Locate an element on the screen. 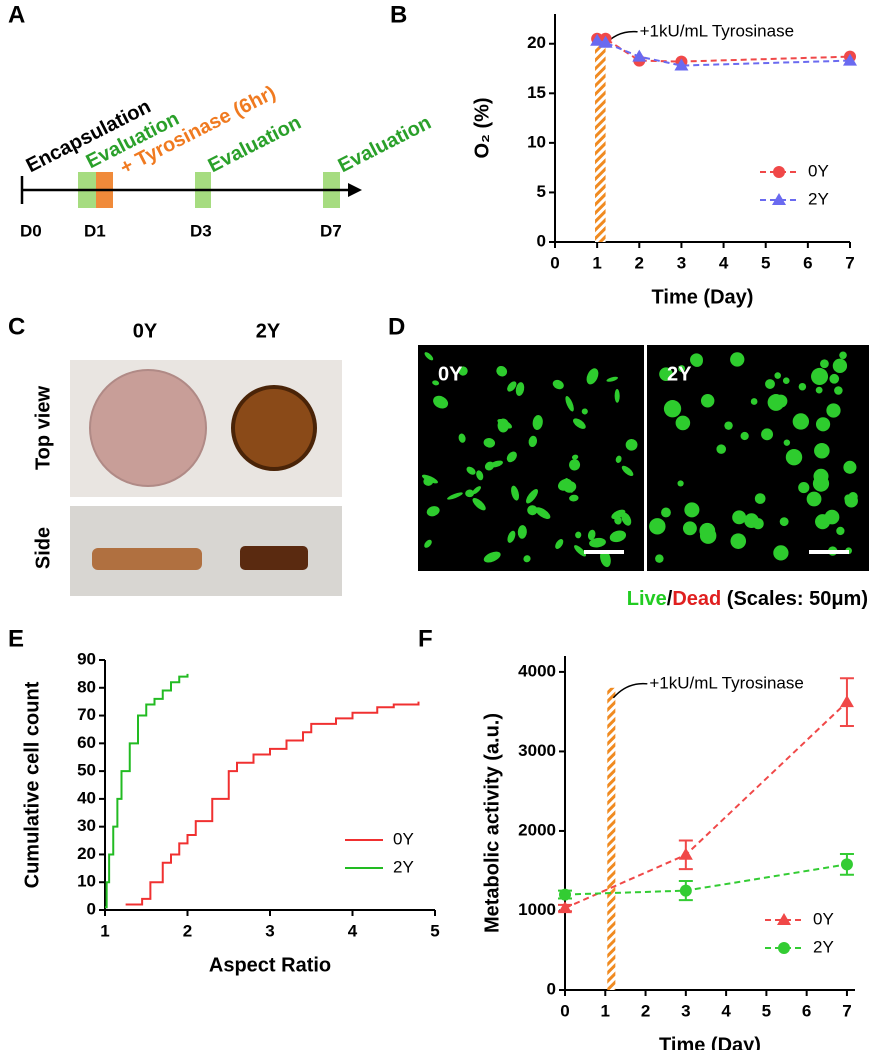  gel-side-2y is located at coordinates (274, 558).